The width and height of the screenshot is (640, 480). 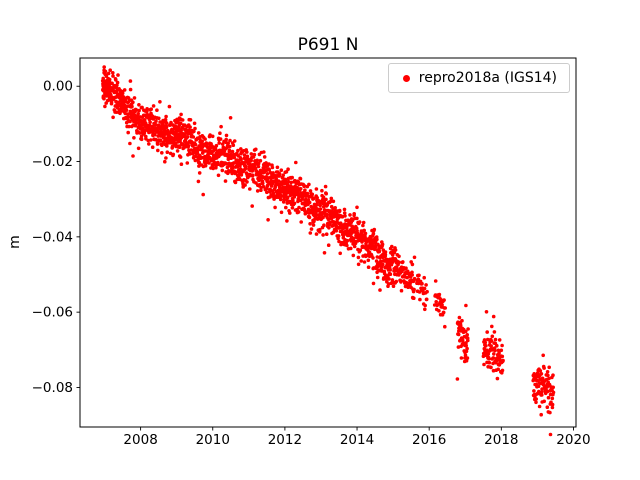 I want to click on svg-text: −0.02, so click(x=52, y=162).